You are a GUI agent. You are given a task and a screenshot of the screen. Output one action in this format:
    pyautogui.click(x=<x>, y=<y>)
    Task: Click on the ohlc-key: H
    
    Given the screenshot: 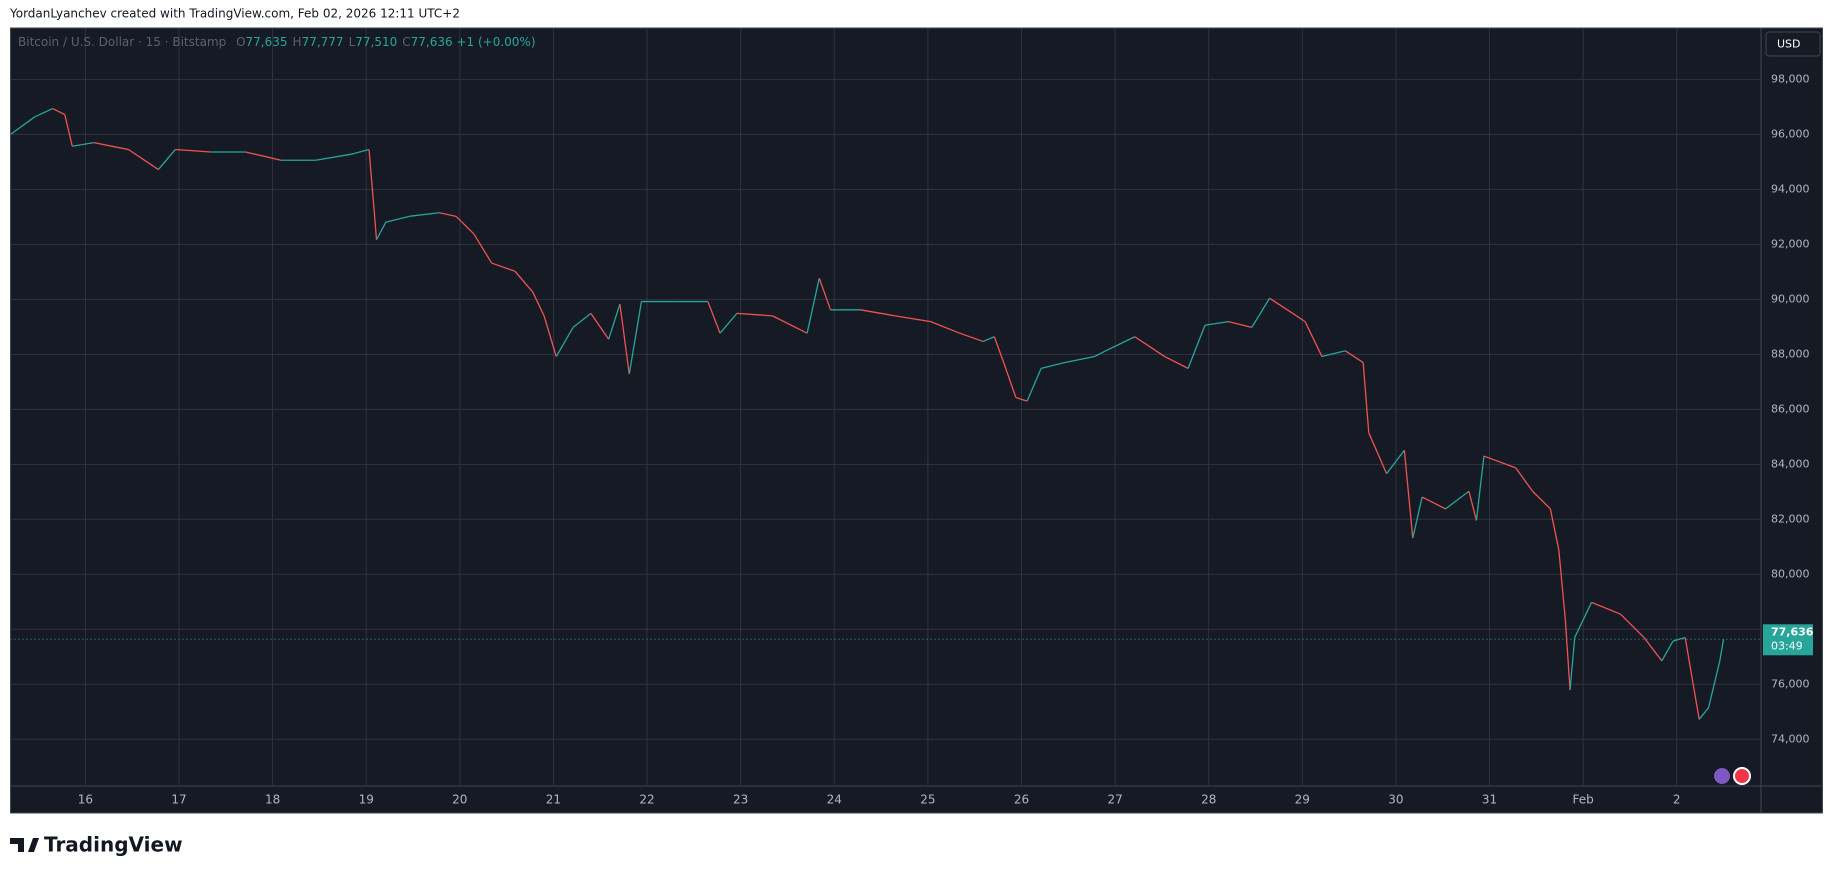 What is the action you would take?
    pyautogui.click(x=297, y=42)
    